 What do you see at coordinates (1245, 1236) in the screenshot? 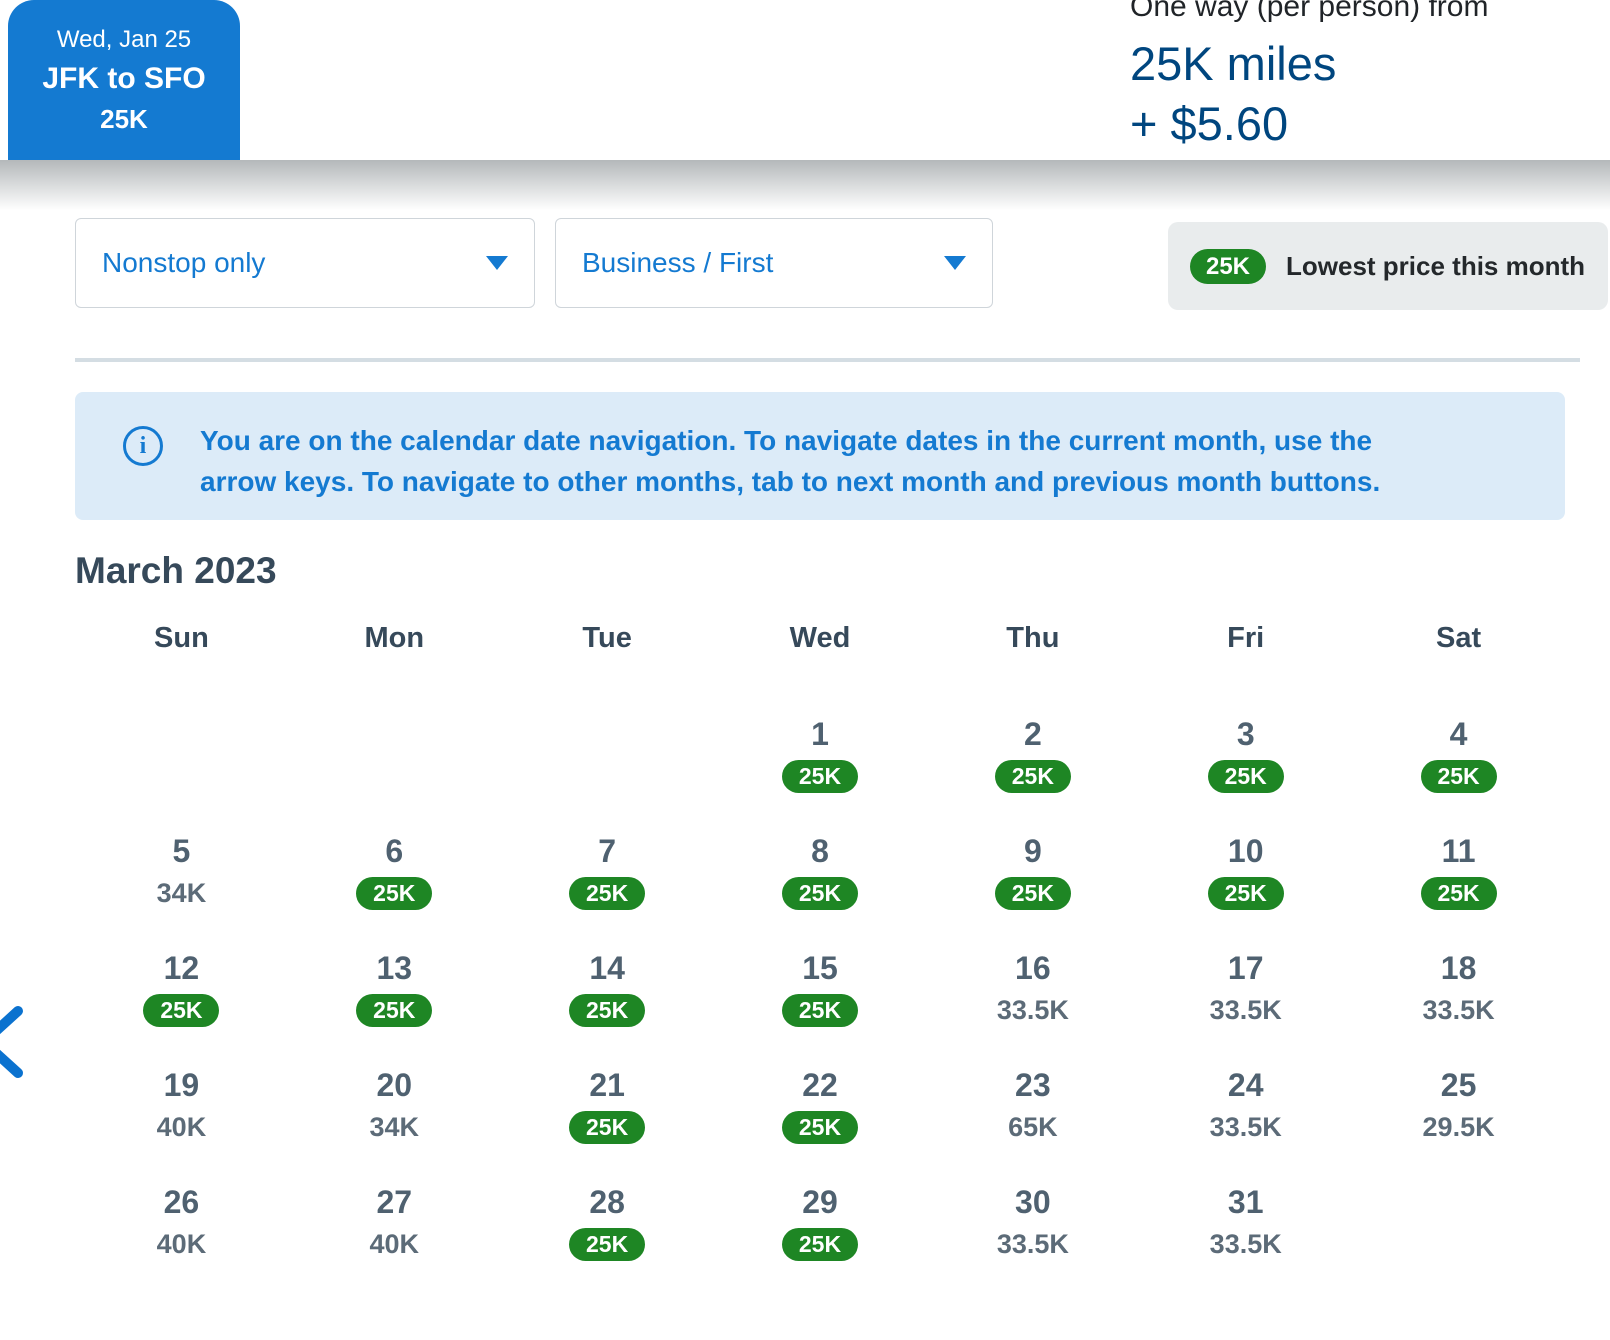
I see `calendar-day-31: 31 33.5K` at bounding box center [1245, 1236].